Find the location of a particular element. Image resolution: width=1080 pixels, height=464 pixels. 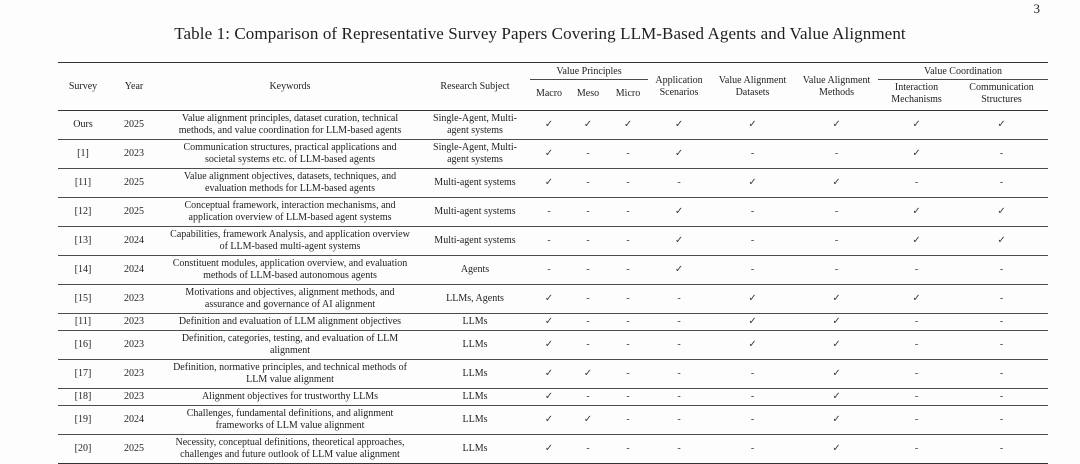

survey-ref-cell: [20] is located at coordinates (83, 448).